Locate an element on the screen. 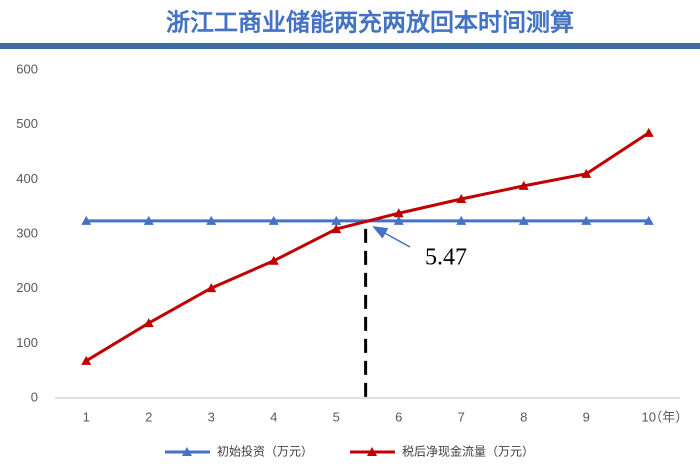 This screenshot has height=471, width=700. x-tick-label: 7 is located at coordinates (461, 416).